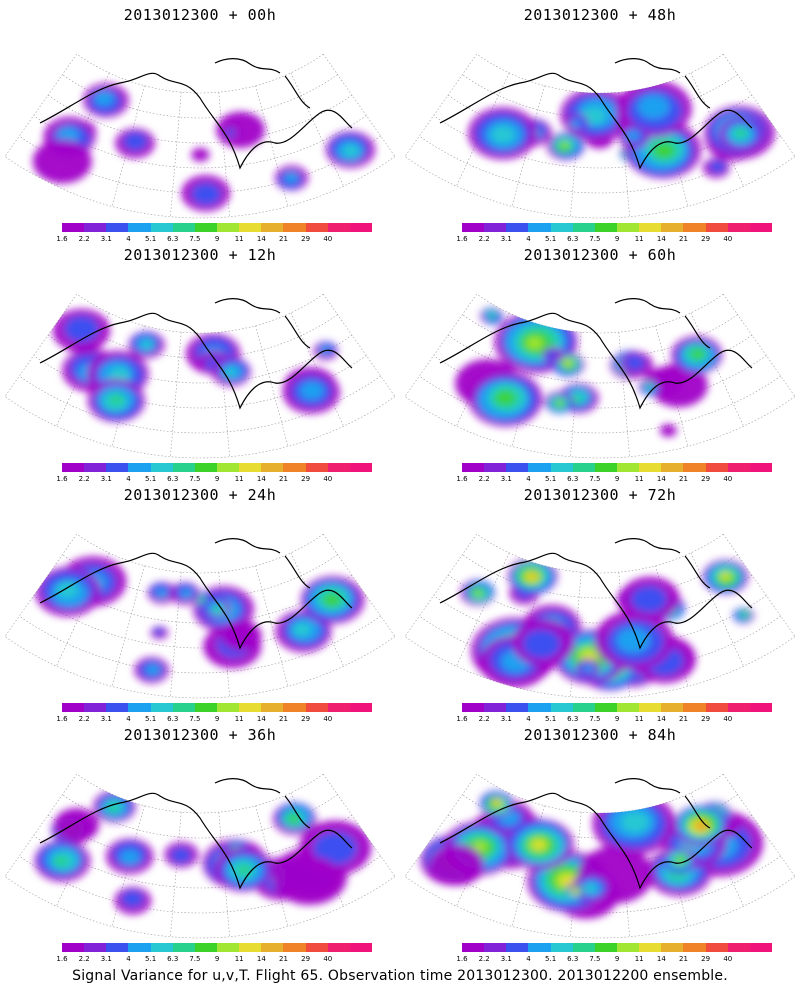  Describe the element at coordinates (217, 719) in the screenshot. I see `colorbar-label: 9` at that location.